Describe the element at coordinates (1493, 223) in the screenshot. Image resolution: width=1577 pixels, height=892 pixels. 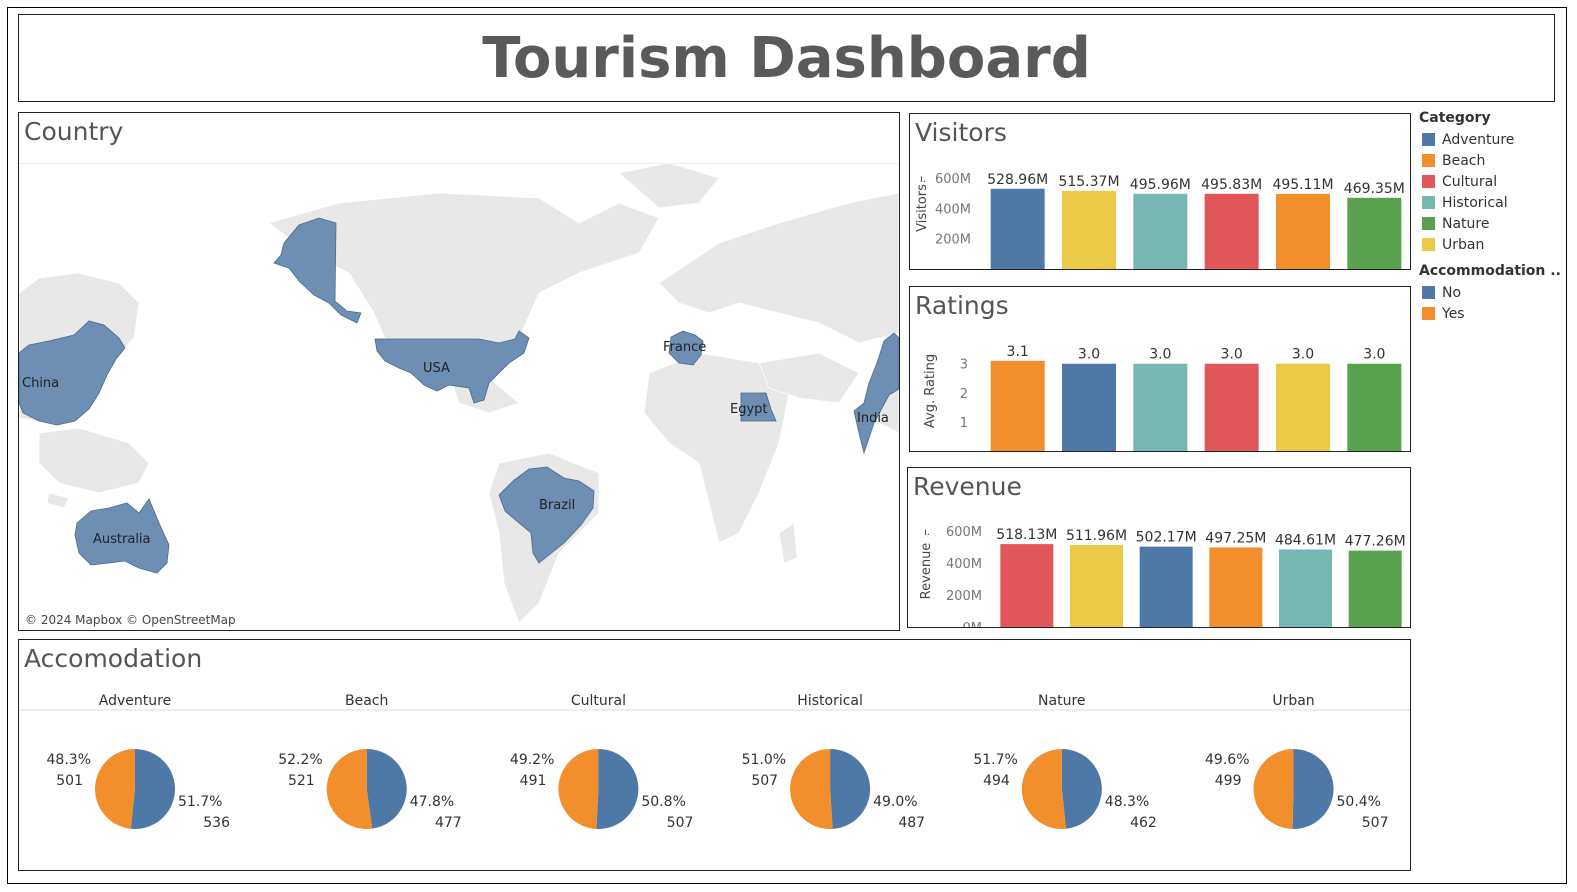
I see `legend-item-nature: Nature` at that location.